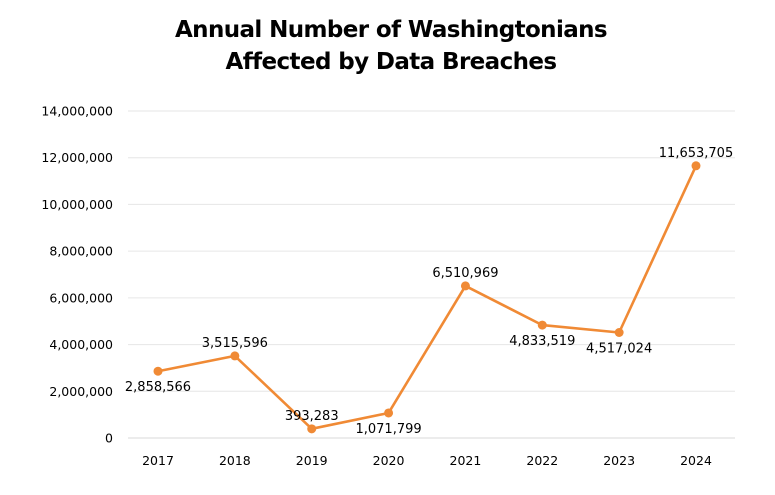 This screenshot has height=495, width=775. I want to click on x-tick-label: 2022, so click(542, 460).